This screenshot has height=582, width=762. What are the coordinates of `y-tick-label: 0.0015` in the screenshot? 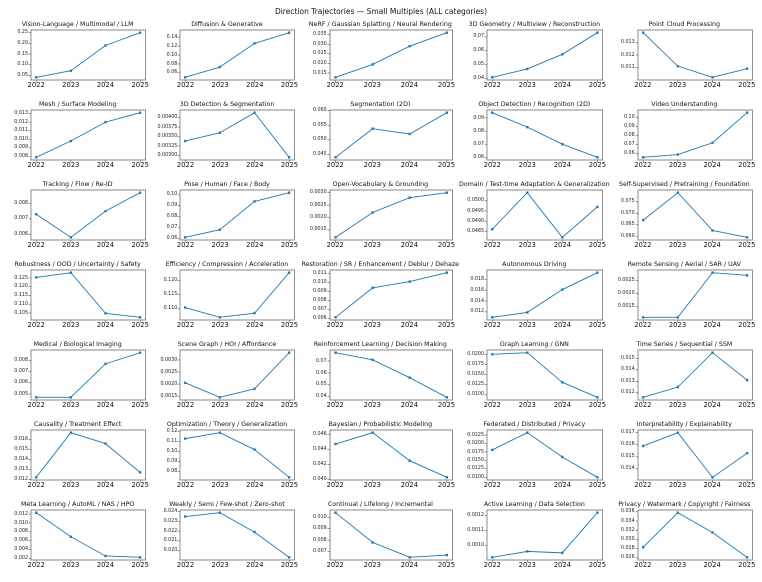 It's located at (318, 230).